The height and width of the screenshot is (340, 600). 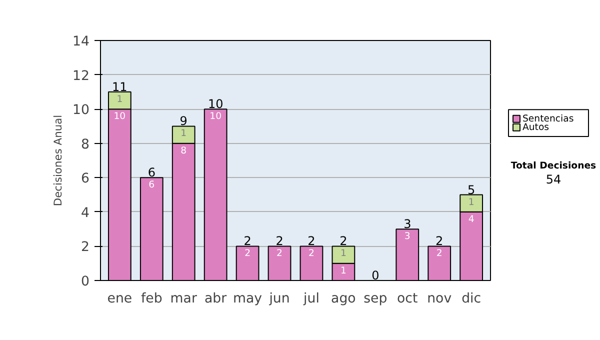 I want to click on x-tick-label: feb, so click(x=151, y=299).